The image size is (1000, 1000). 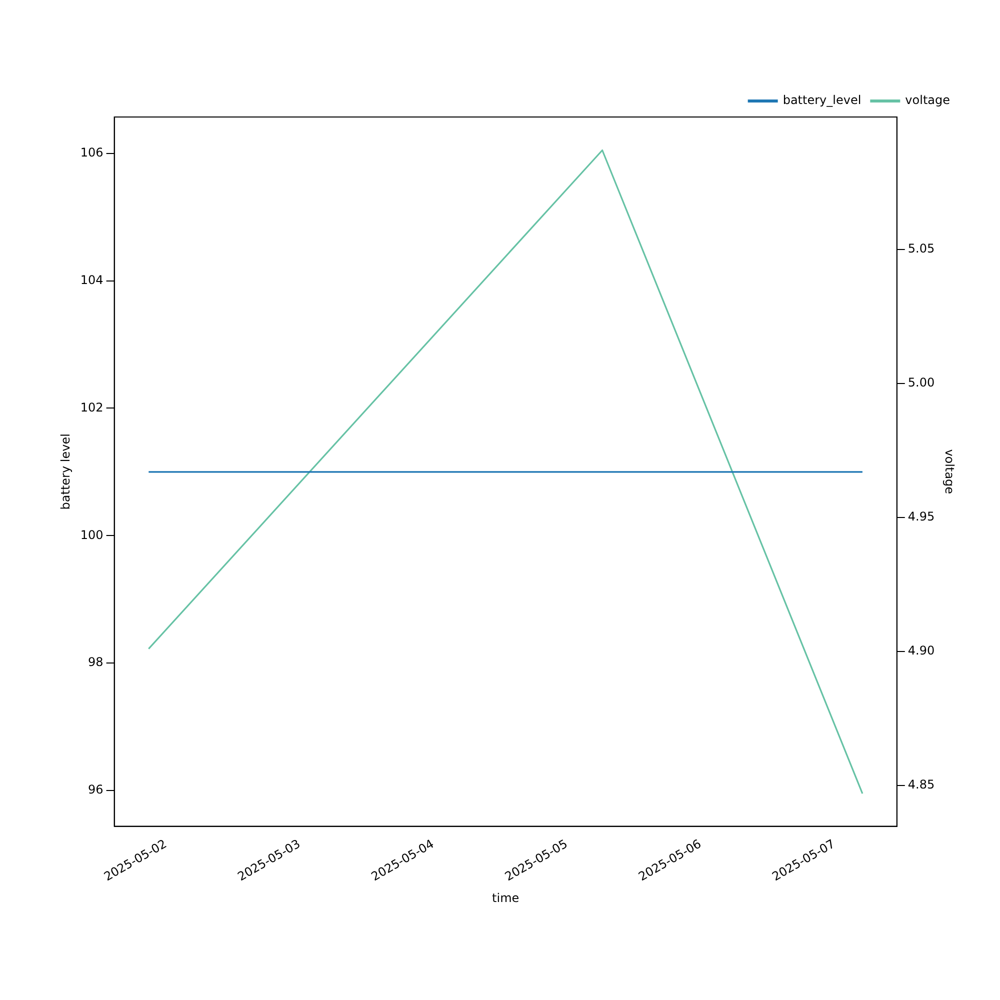 What do you see at coordinates (96, 662) in the screenshot?
I see `y-tick-label: 98` at bounding box center [96, 662].